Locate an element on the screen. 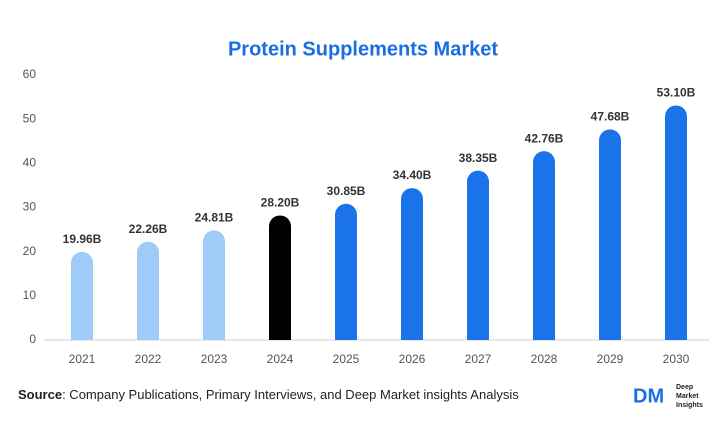 This screenshot has height=443, width=726. x-tick-label: 2021 is located at coordinates (82, 359).